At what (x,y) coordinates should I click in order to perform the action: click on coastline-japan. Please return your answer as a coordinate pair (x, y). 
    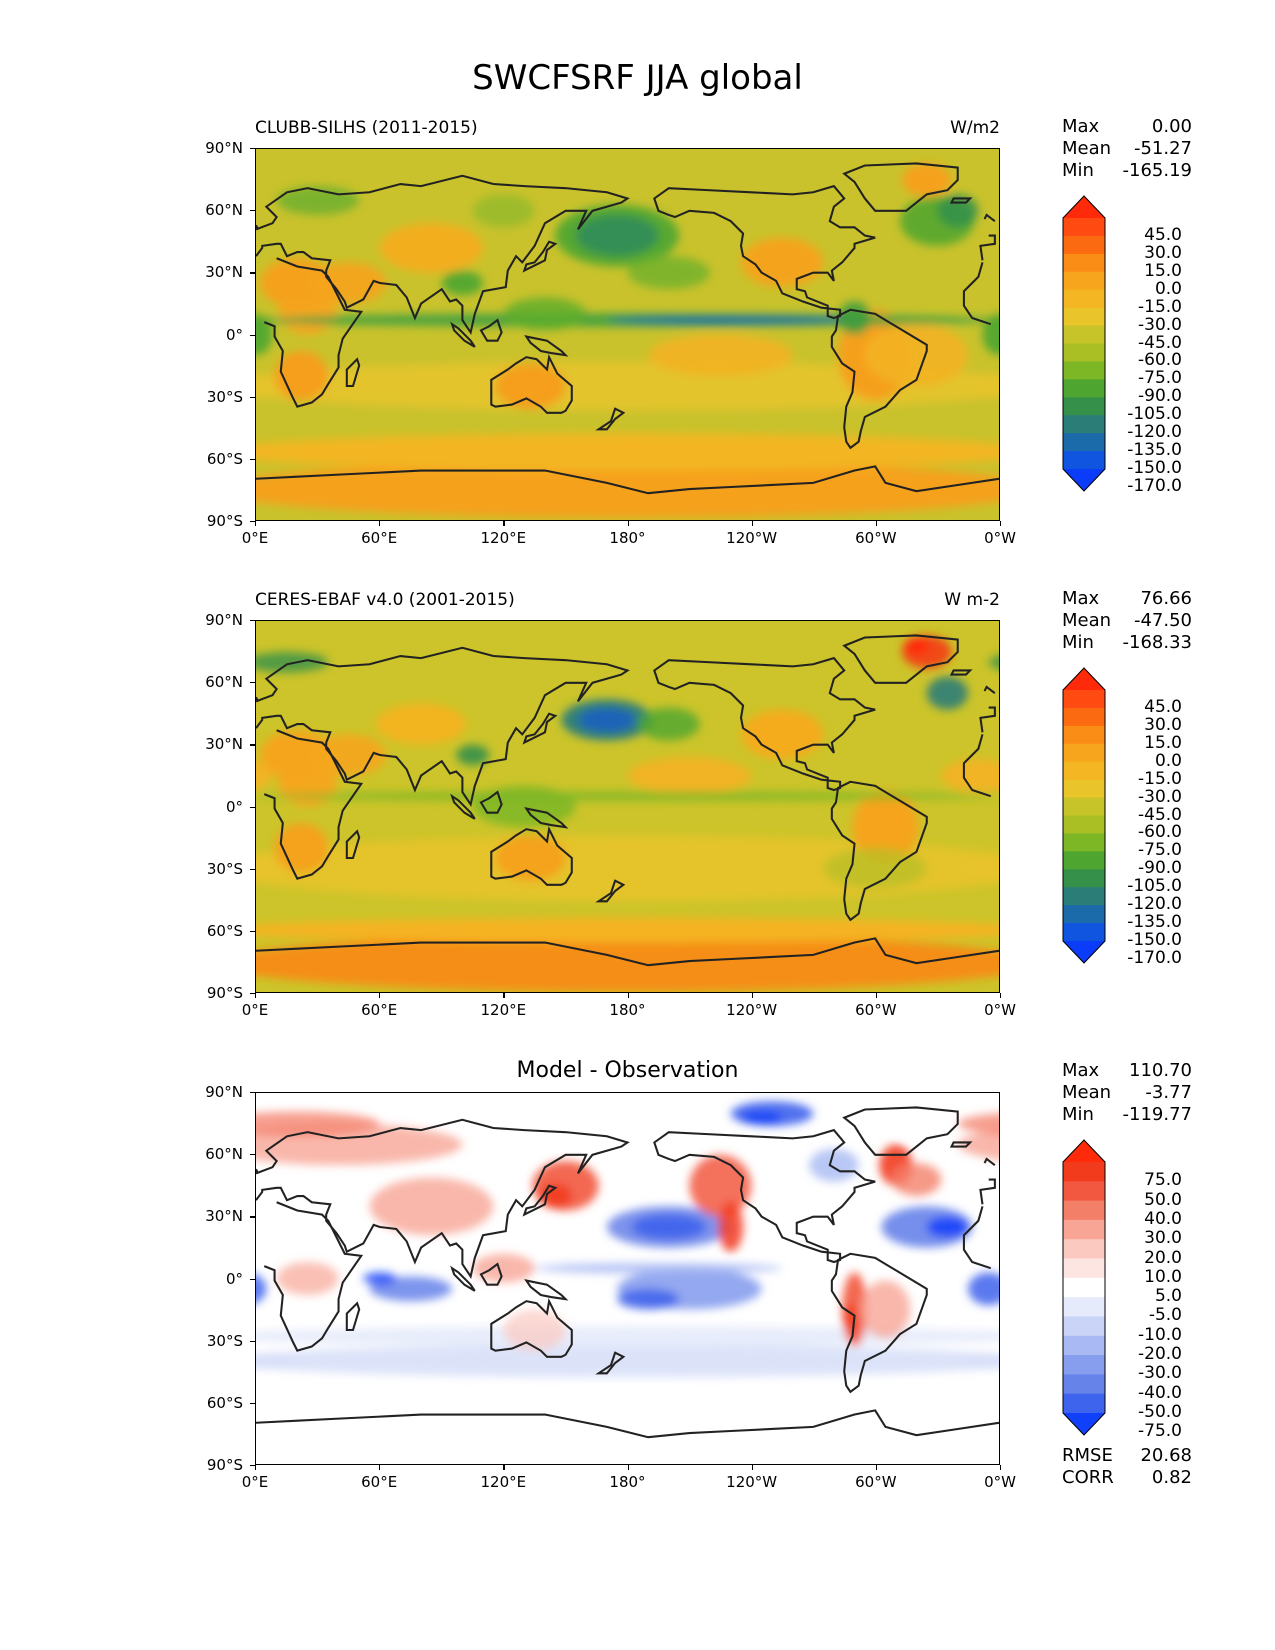
    Looking at the image, I should click on (540, 1200).